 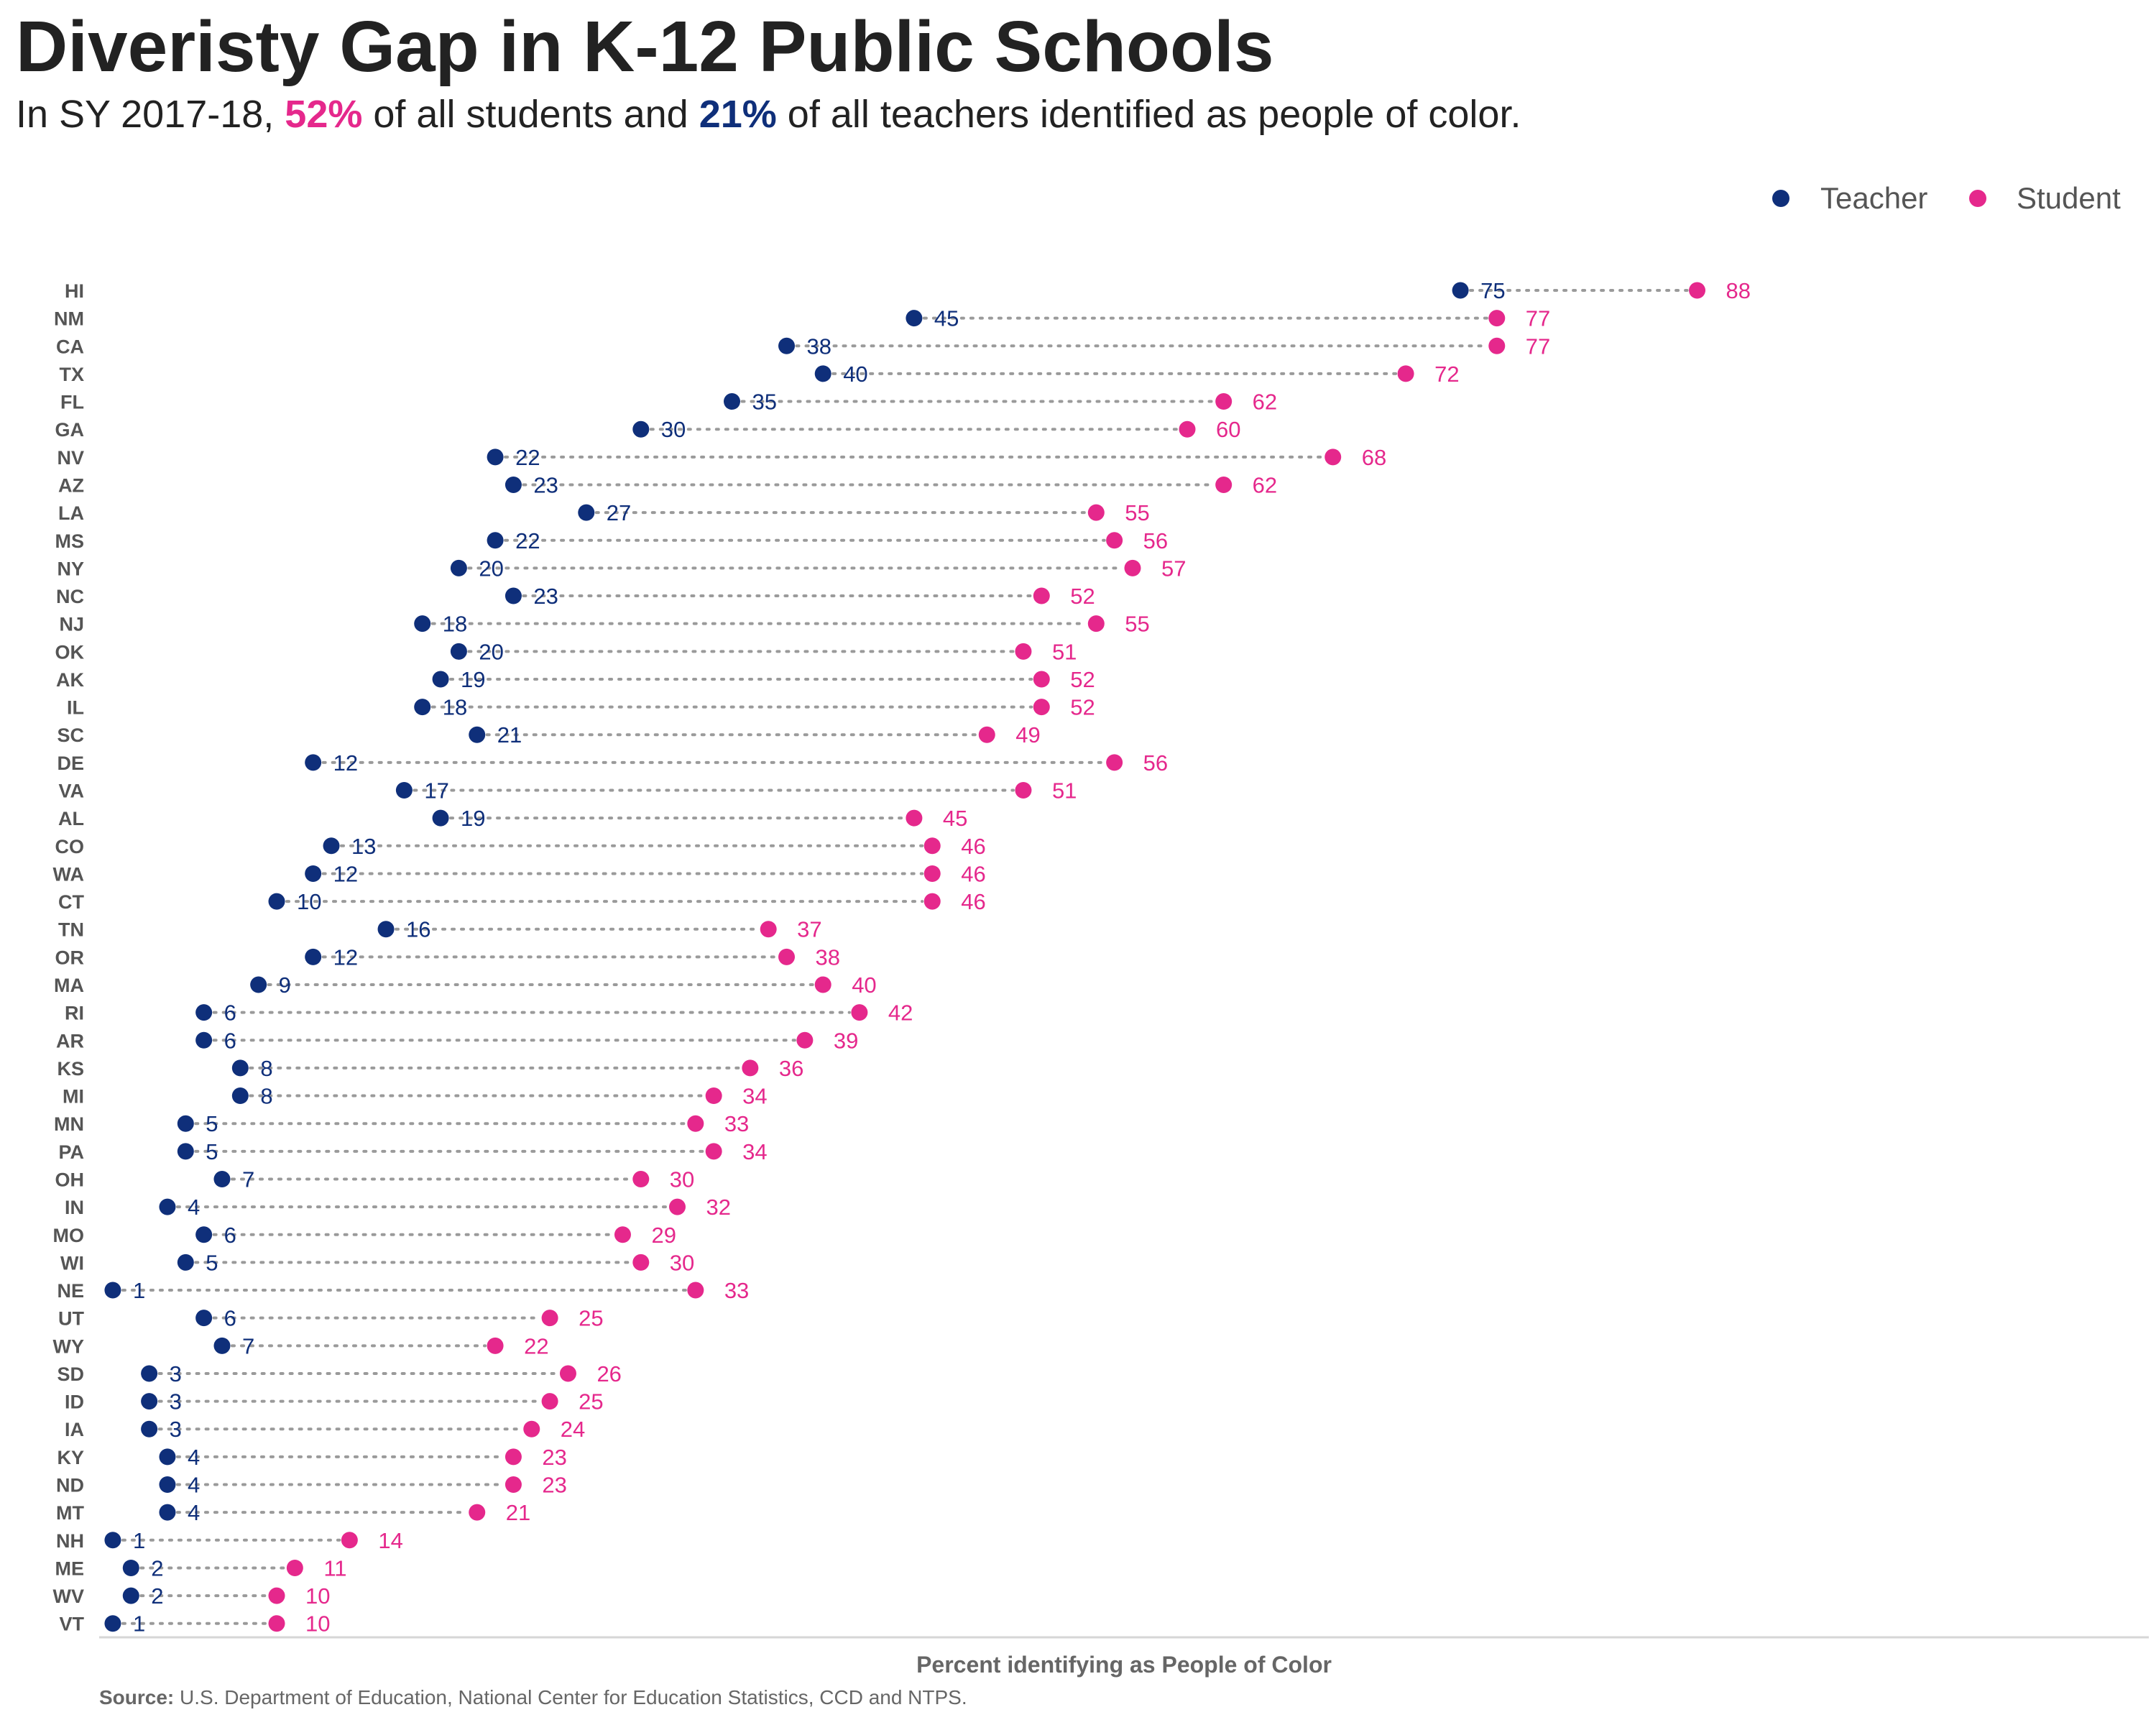 What do you see at coordinates (947, 318) in the screenshot?
I see `teacher-value-label: 45` at bounding box center [947, 318].